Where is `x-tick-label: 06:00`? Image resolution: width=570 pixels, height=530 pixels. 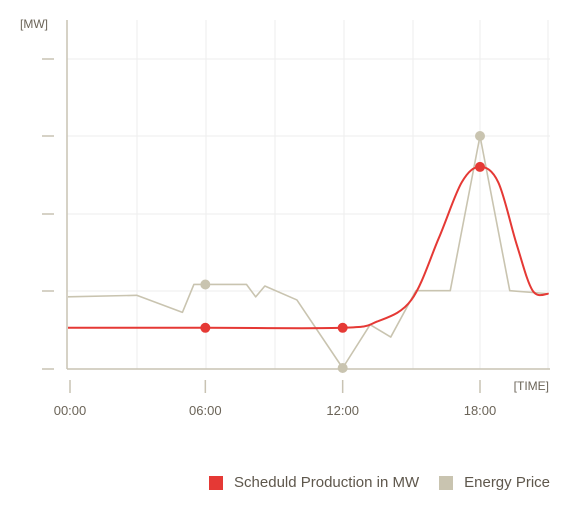 x-tick-label: 06:00 is located at coordinates (205, 410).